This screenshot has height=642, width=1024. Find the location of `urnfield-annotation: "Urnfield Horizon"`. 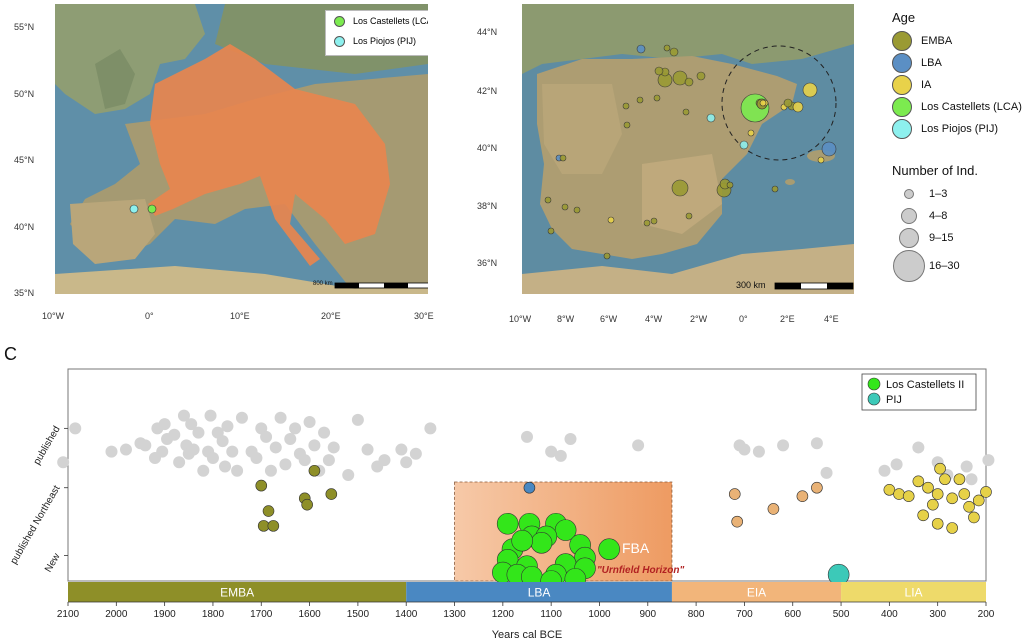

urnfield-annotation: "Urnfield Horizon" is located at coordinates (641, 570).